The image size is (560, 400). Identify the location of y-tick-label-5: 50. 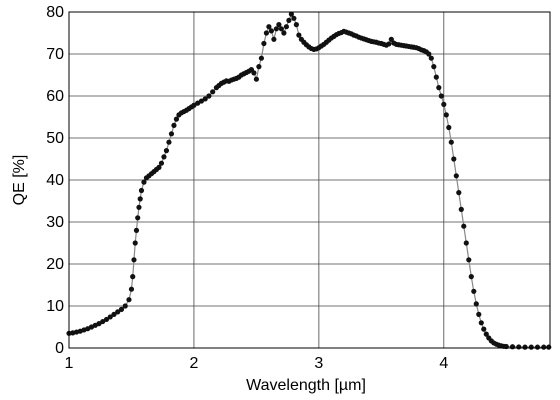
(55, 138).